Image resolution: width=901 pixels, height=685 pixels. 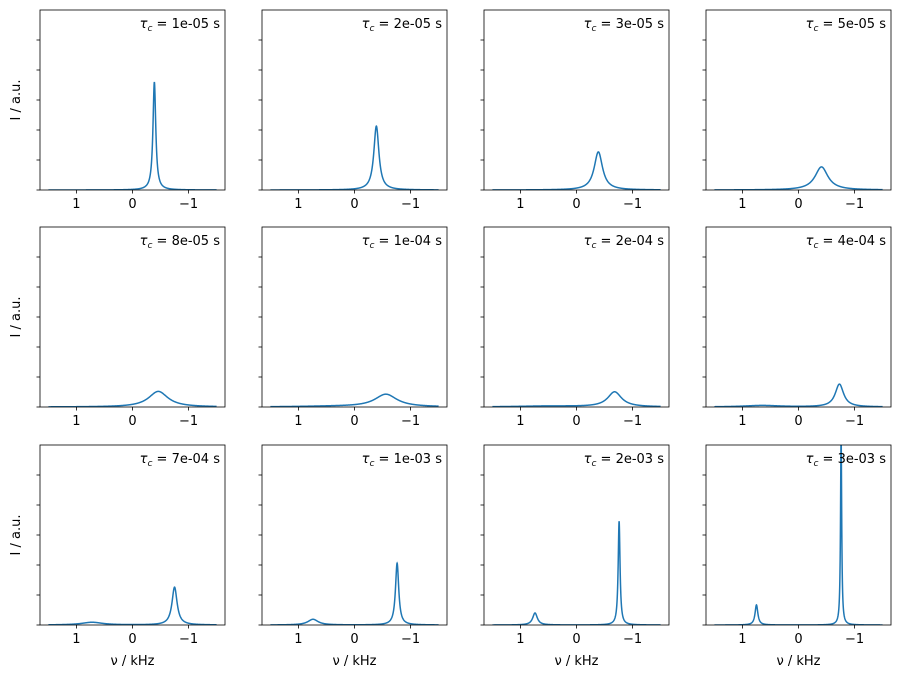 I want to click on subplot-6: 1 0 −1 τc = 1e-04 s, so click(x=353, y=327).